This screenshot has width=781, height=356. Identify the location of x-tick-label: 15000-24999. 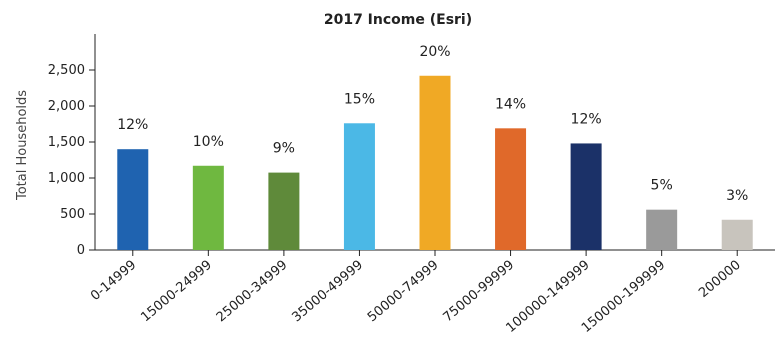
(176, 292).